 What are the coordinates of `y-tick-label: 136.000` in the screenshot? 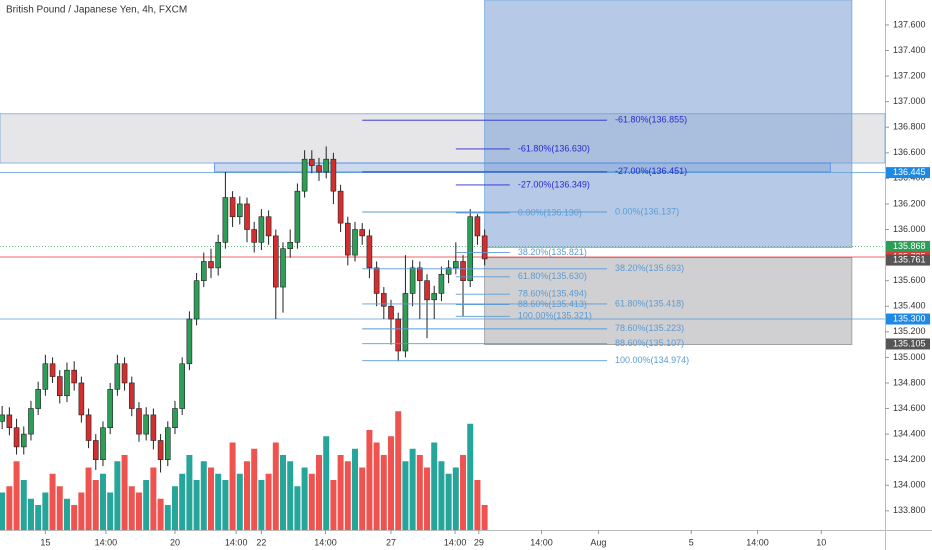 It's located at (909, 229).